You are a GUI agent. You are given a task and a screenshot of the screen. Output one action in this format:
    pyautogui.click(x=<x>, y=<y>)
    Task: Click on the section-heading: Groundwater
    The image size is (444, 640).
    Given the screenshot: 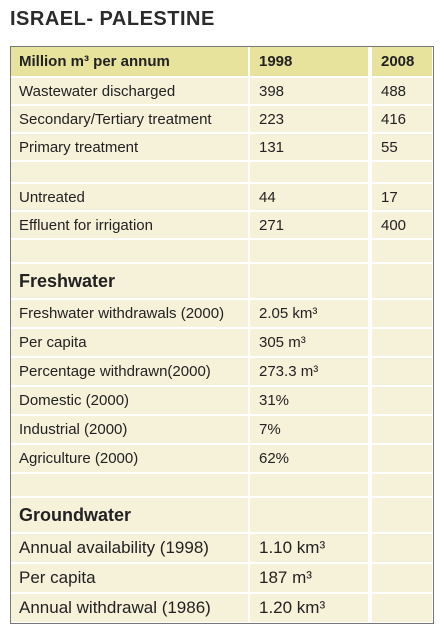 What is the action you would take?
    pyautogui.click(x=130, y=516)
    